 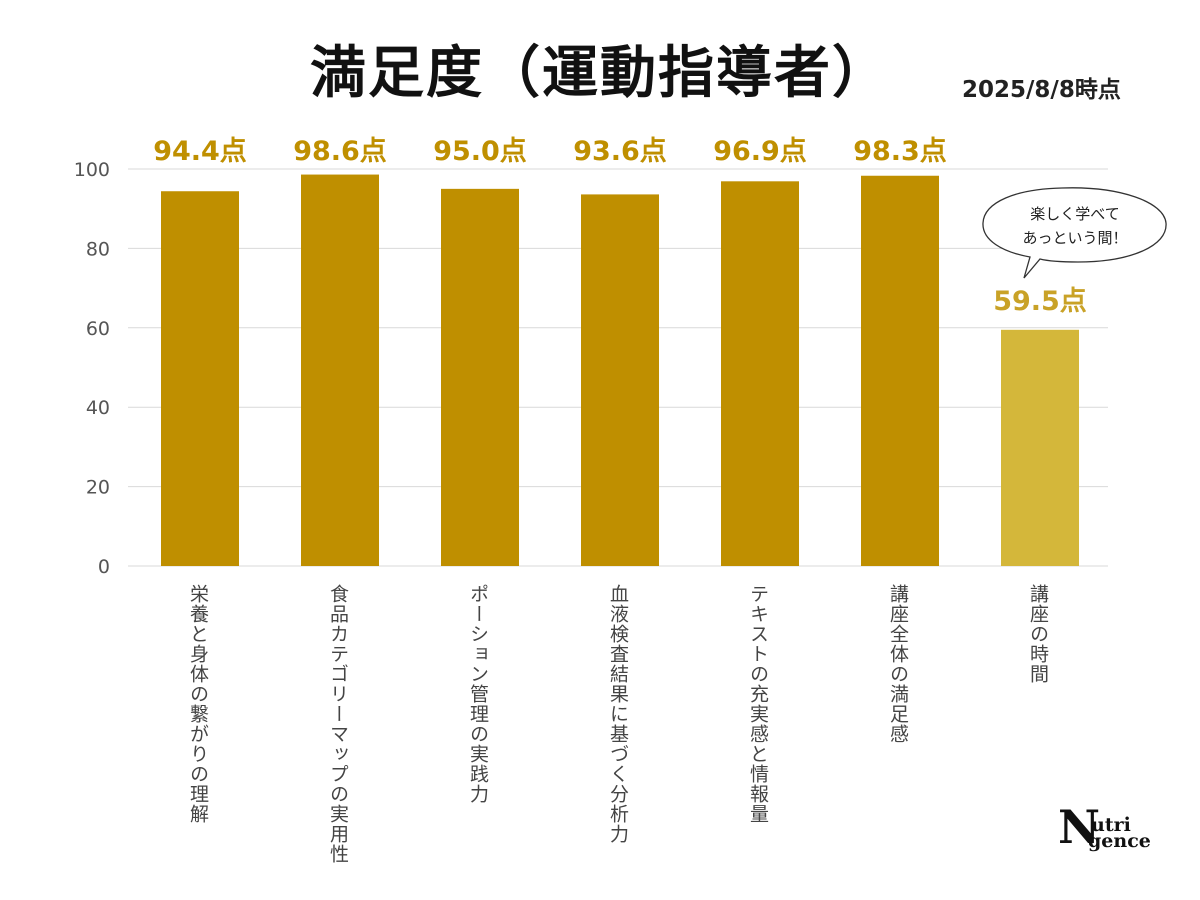 I want to click on x-tick-label: 講座全体の満足感, so click(x=898, y=664).